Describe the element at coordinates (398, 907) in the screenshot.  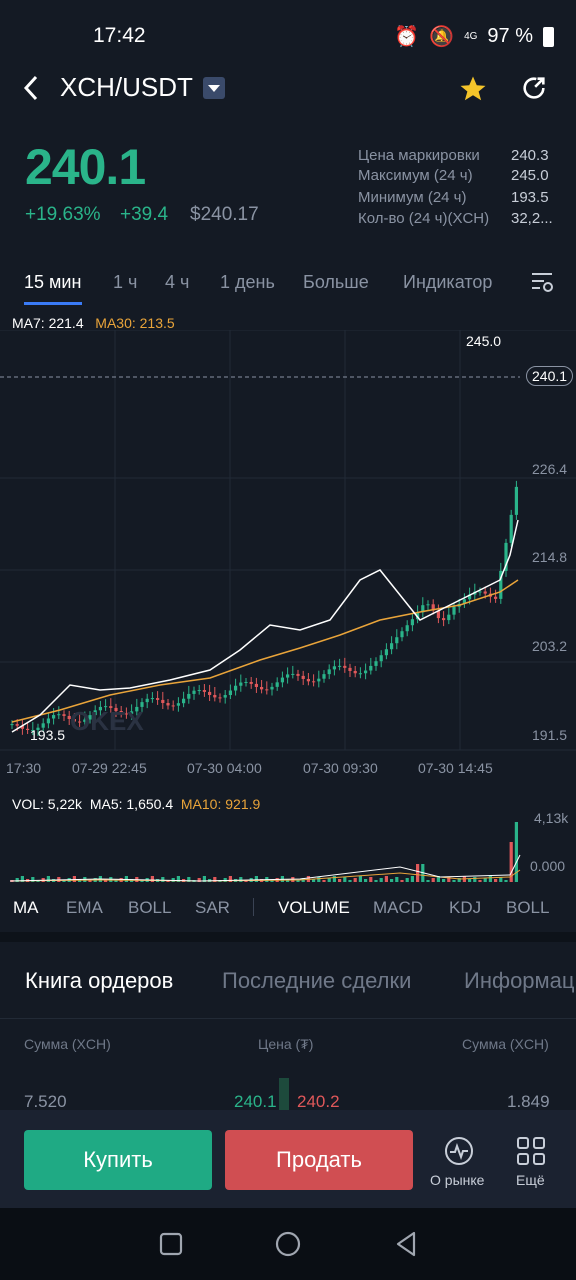
I see `indicator-macd: MACD` at that location.